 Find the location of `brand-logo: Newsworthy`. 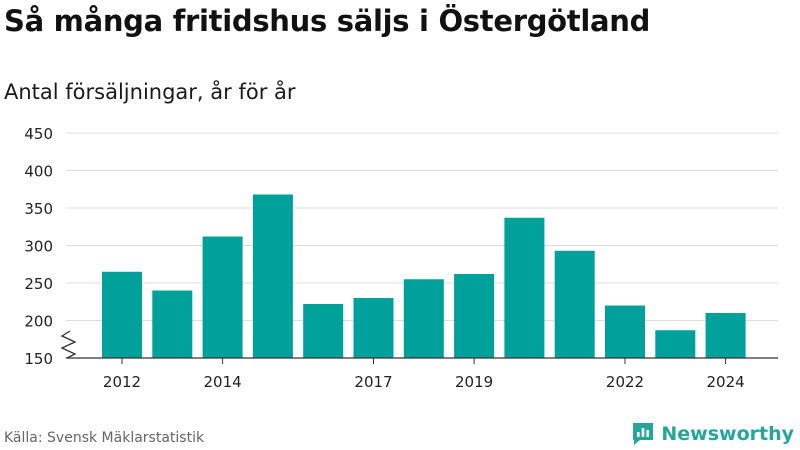

brand-logo: Newsworthy is located at coordinates (712, 434).